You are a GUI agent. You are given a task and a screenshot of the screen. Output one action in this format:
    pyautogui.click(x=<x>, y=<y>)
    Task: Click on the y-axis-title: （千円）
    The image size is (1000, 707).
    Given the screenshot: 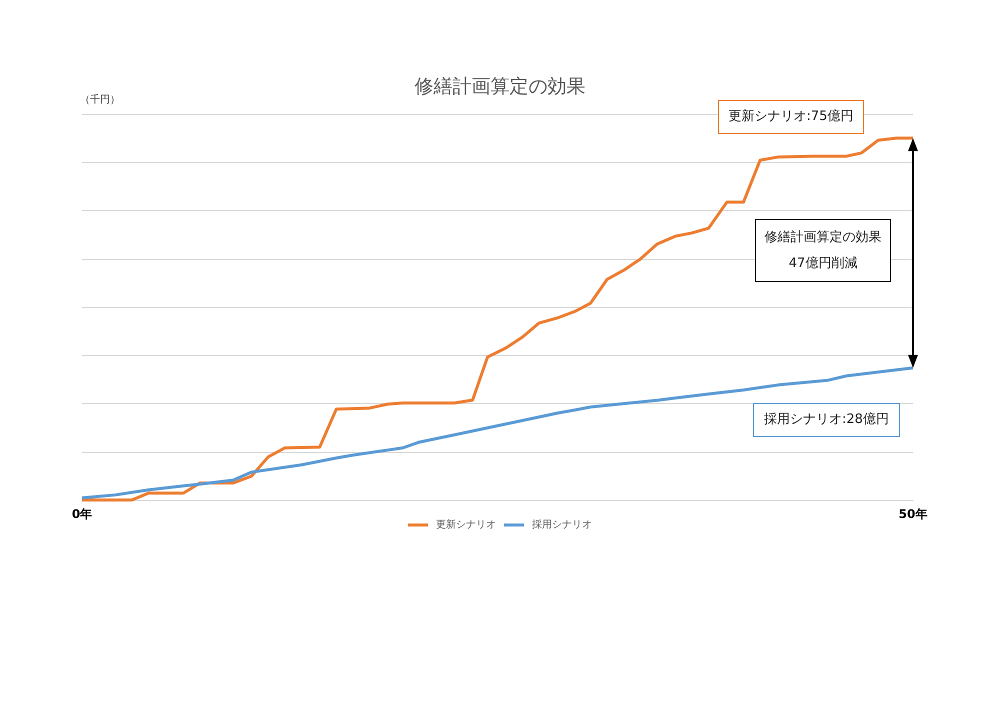 What is the action you would take?
    pyautogui.click(x=100, y=100)
    